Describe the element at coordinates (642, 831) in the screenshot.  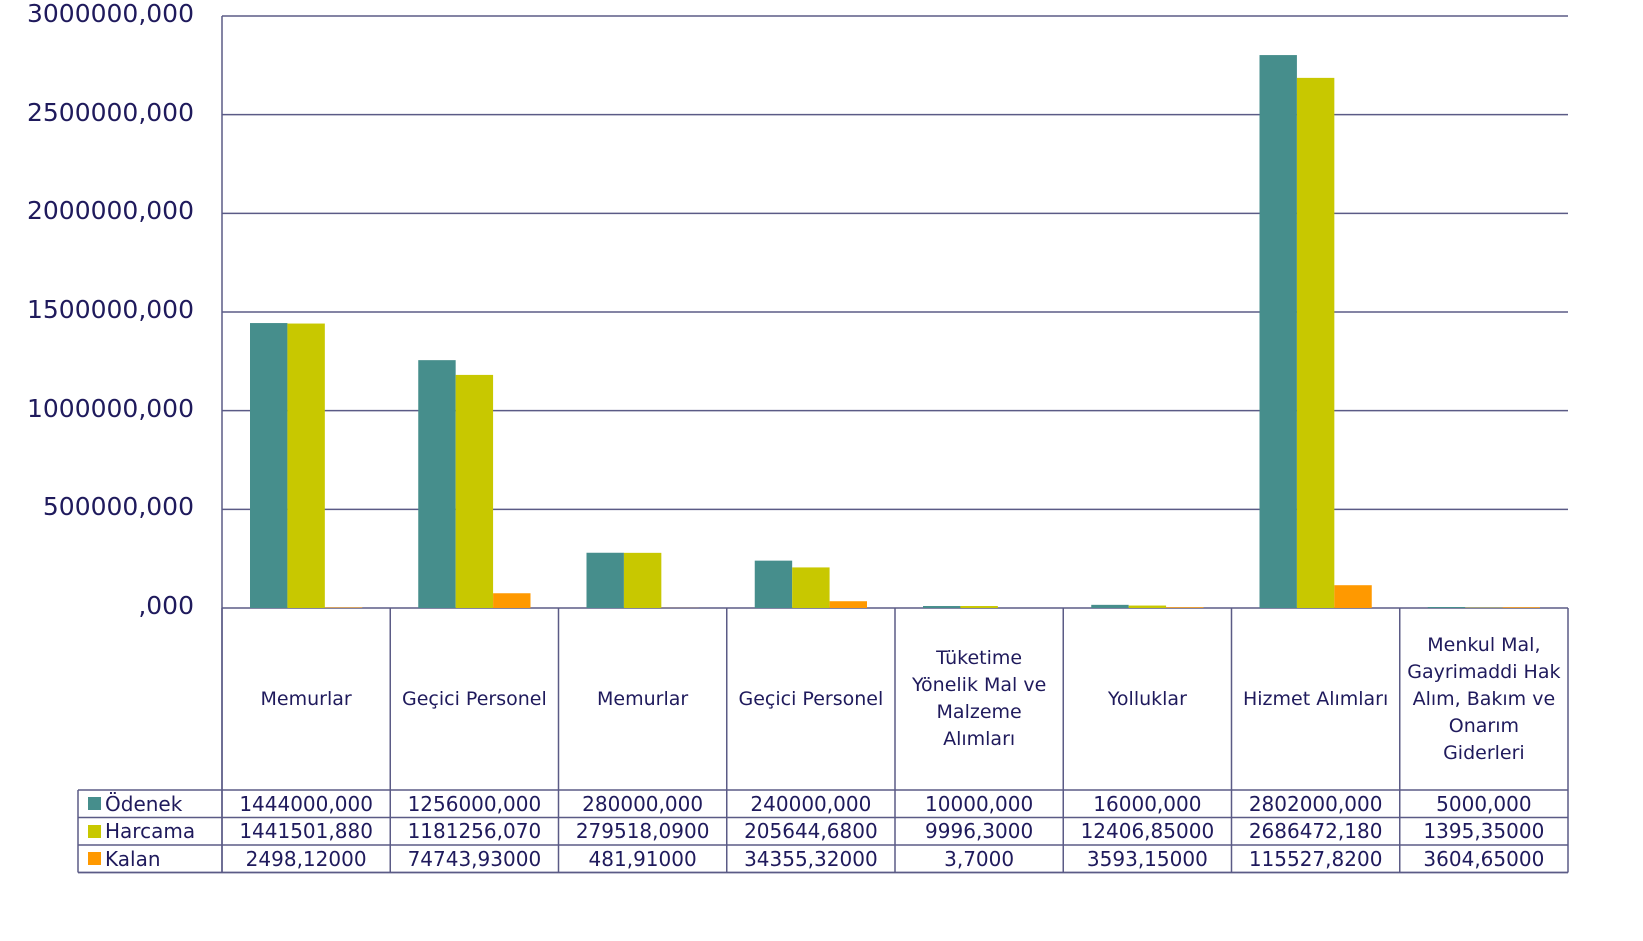
I see `table-cell: 279518,0900` at that location.